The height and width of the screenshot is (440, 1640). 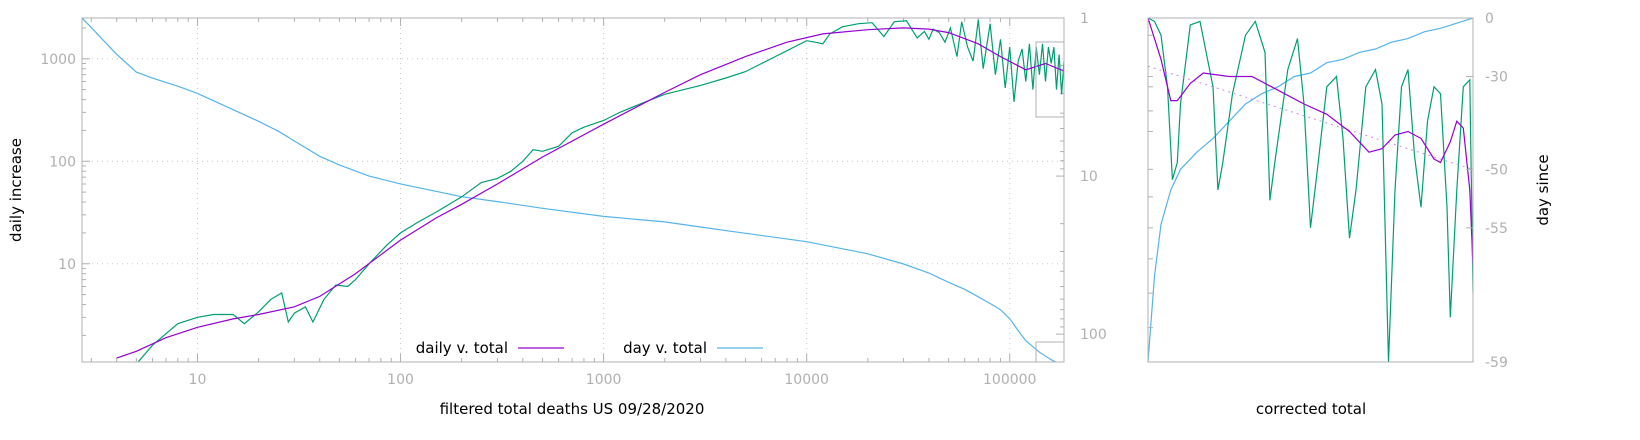 What do you see at coordinates (806, 380) in the screenshot?
I see `x-tick-label: 10000` at bounding box center [806, 380].